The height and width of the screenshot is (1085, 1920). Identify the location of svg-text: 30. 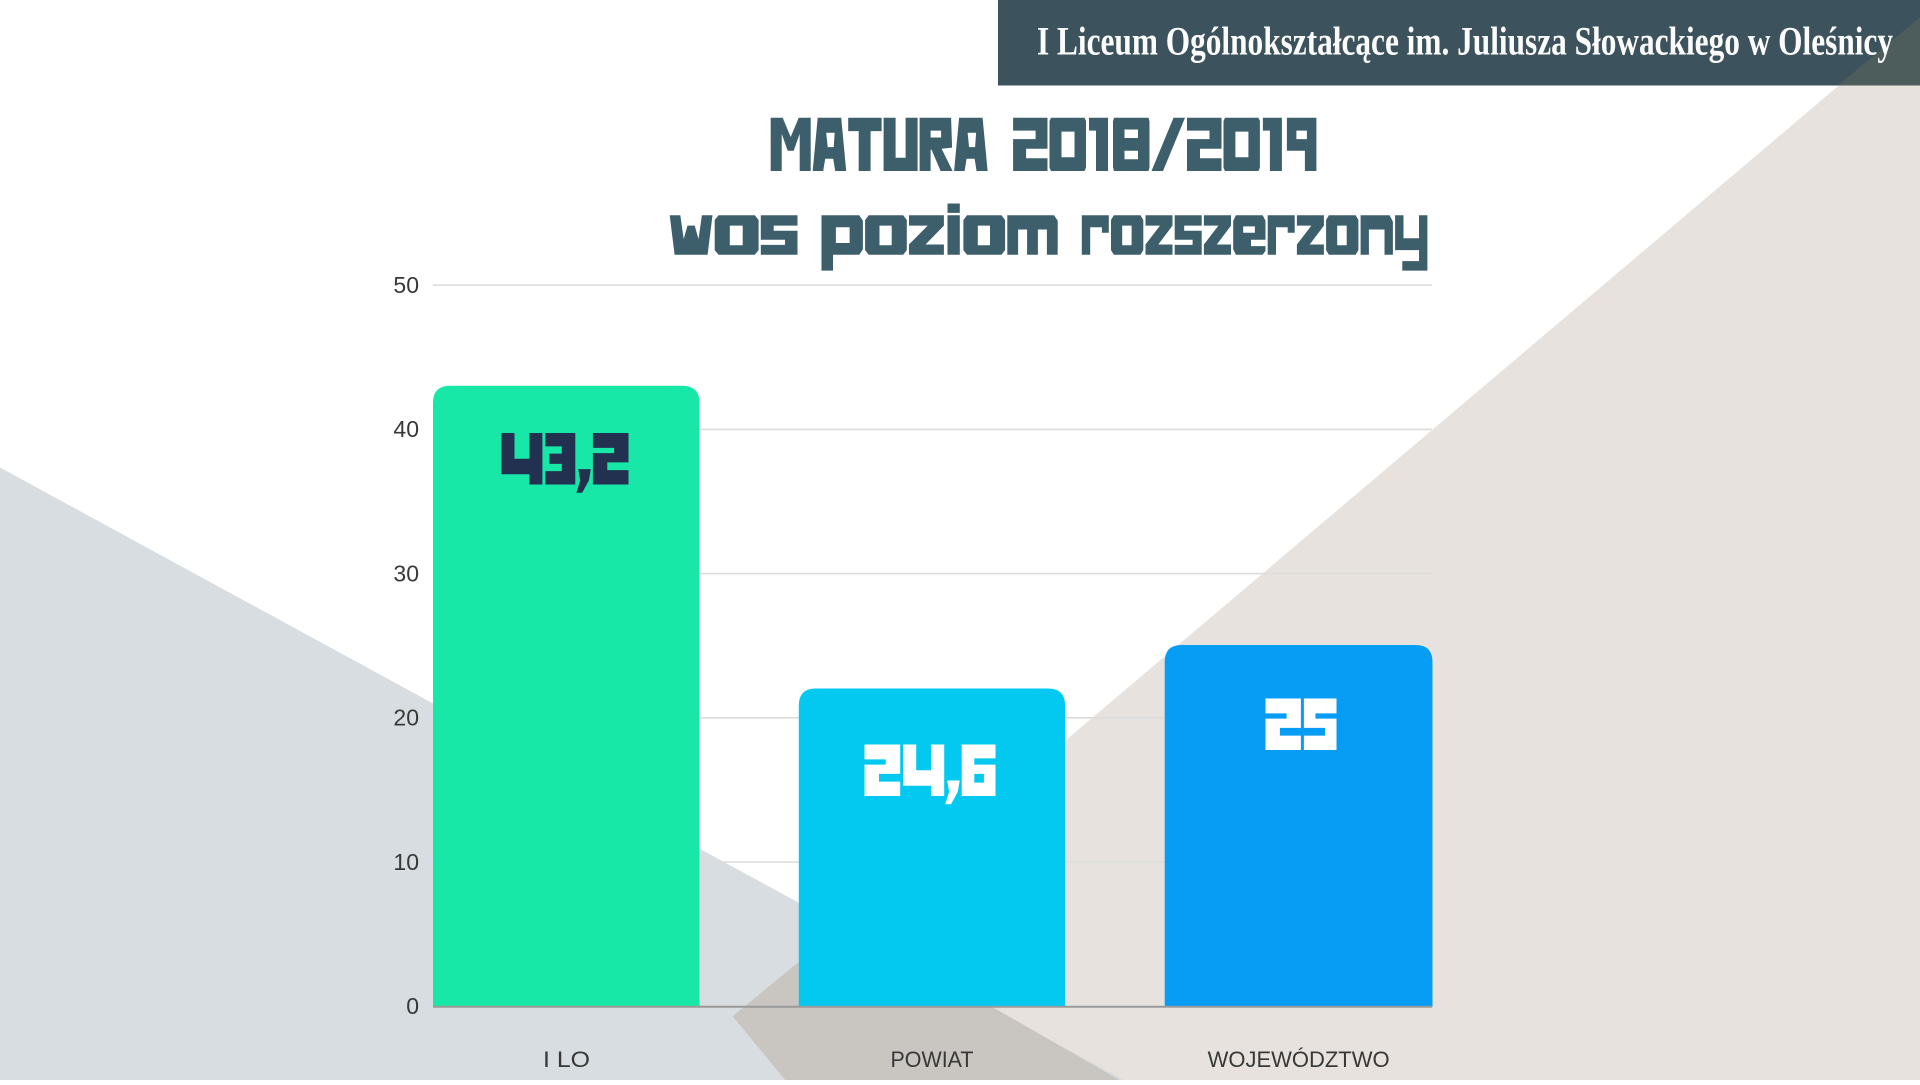
(406, 573).